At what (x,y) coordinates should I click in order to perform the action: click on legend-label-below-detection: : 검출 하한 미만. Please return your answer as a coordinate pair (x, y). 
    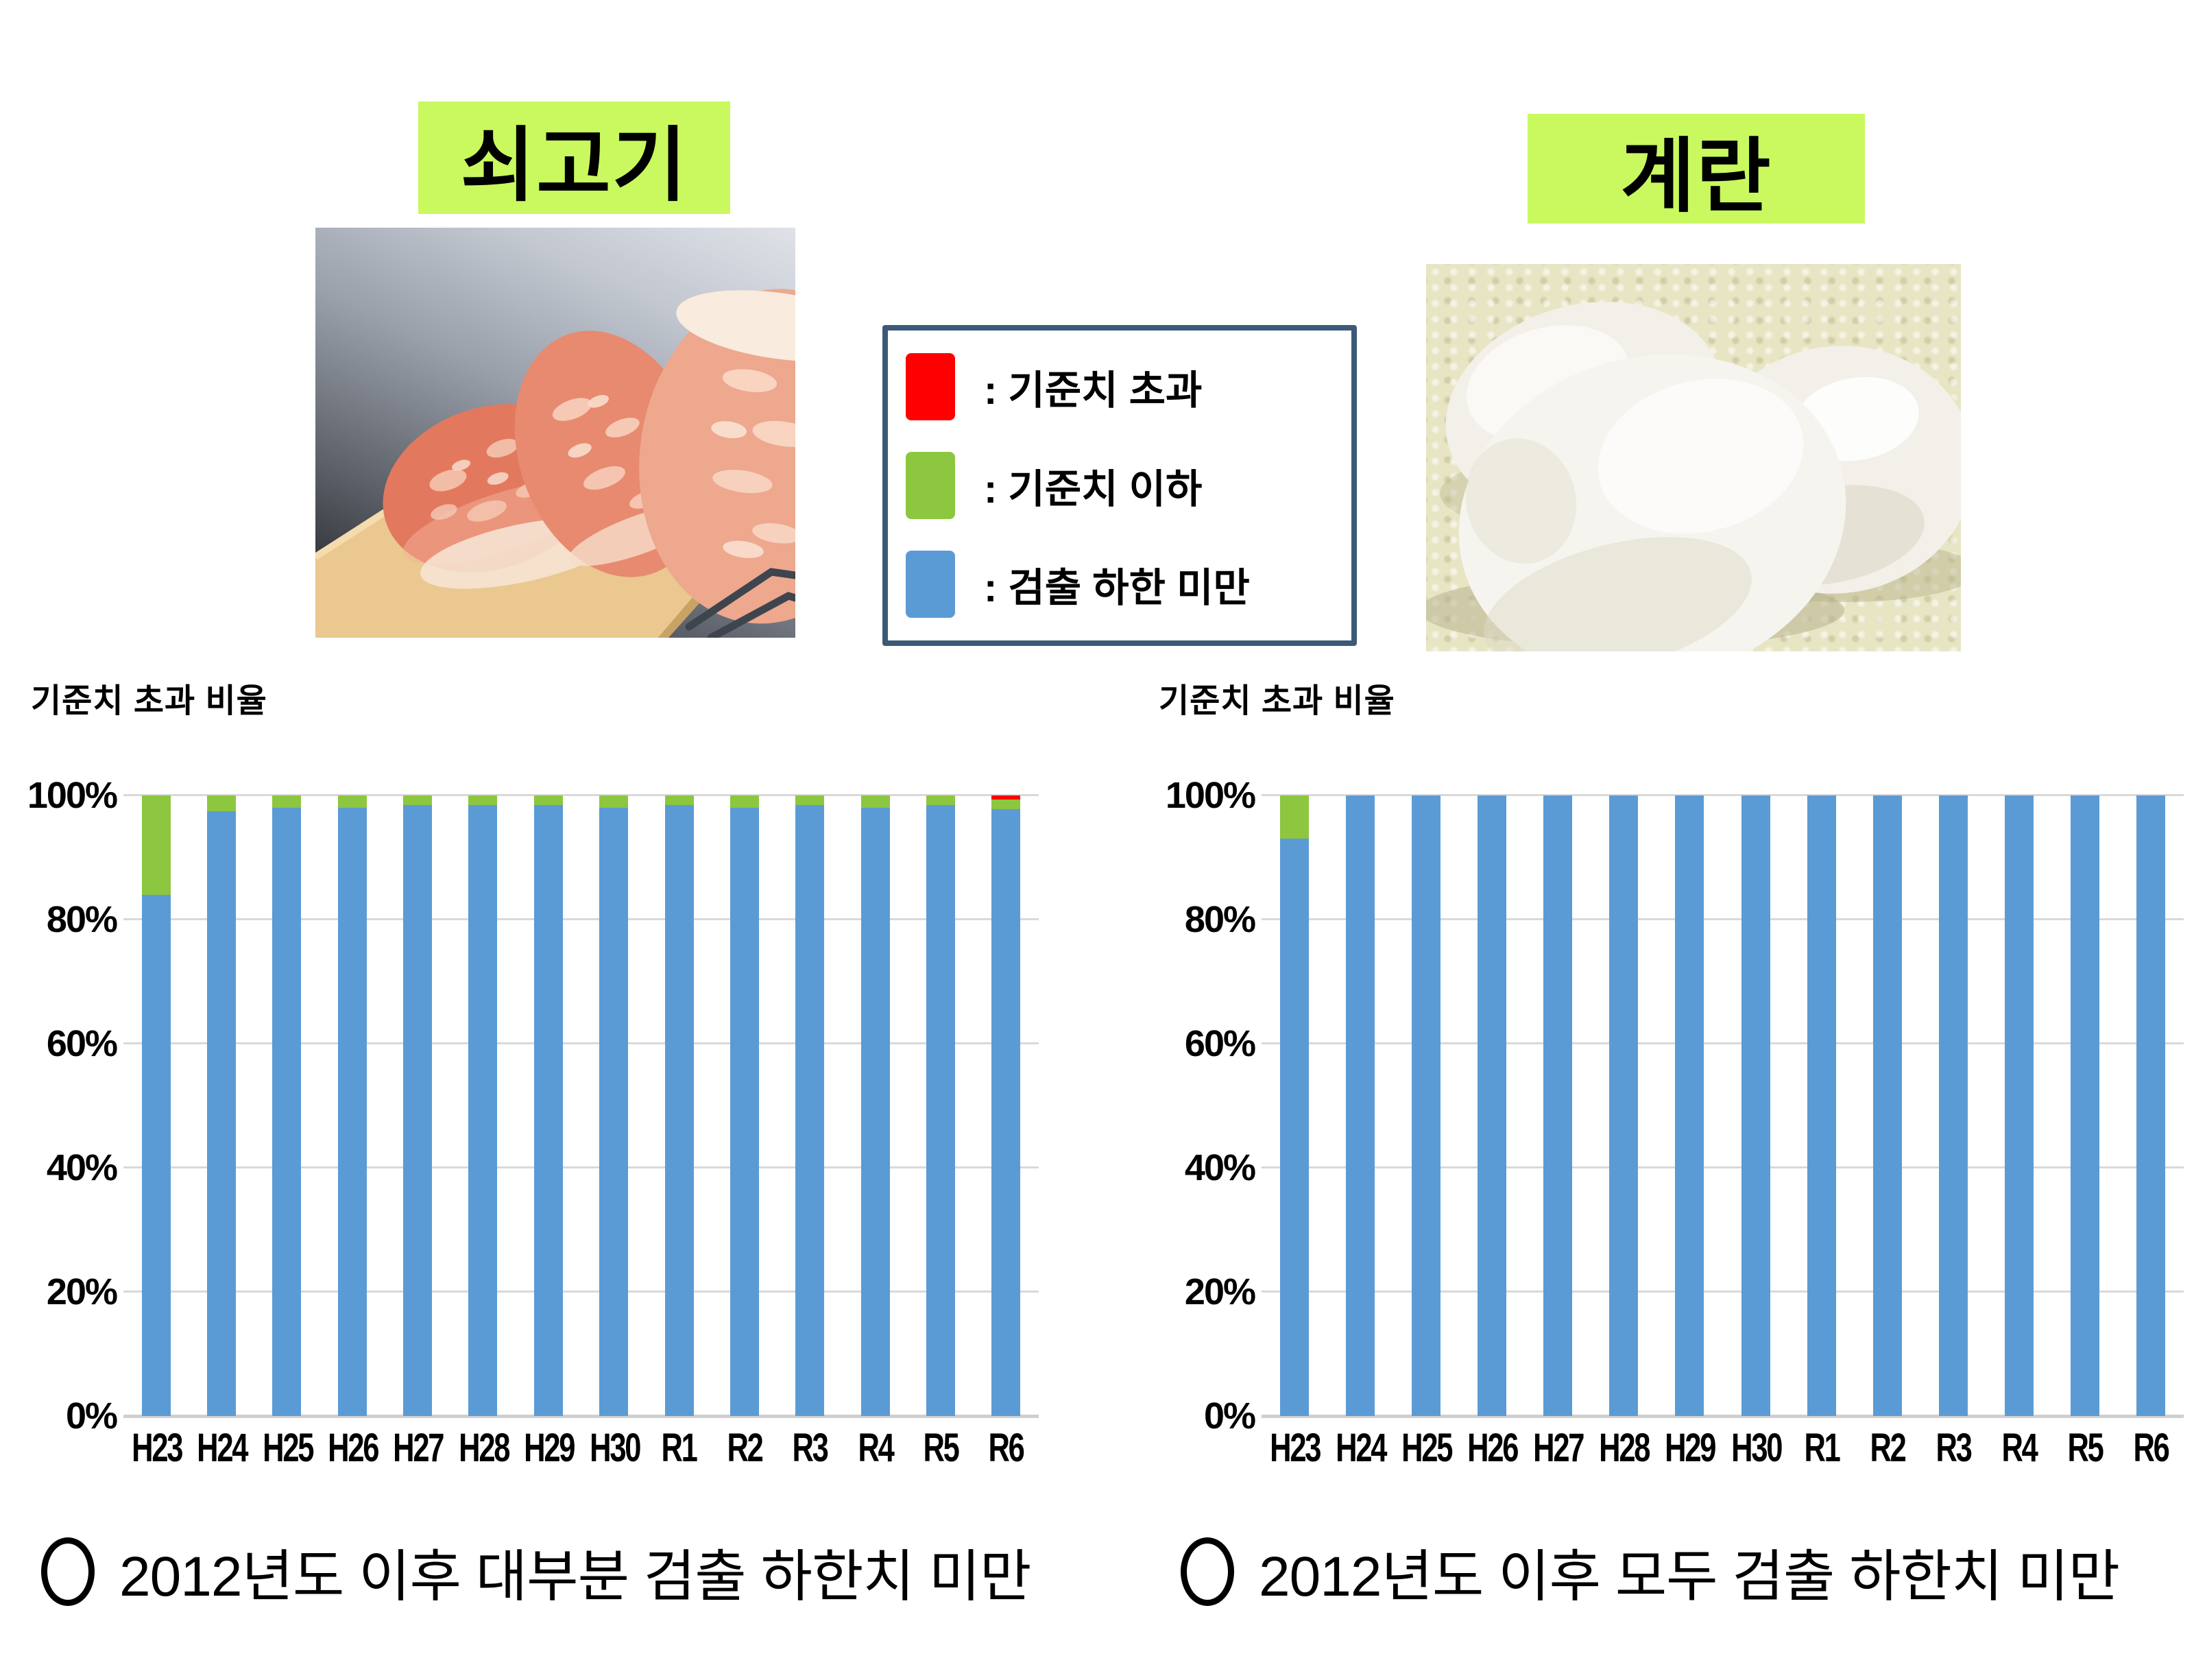
    Looking at the image, I should click on (1117, 588).